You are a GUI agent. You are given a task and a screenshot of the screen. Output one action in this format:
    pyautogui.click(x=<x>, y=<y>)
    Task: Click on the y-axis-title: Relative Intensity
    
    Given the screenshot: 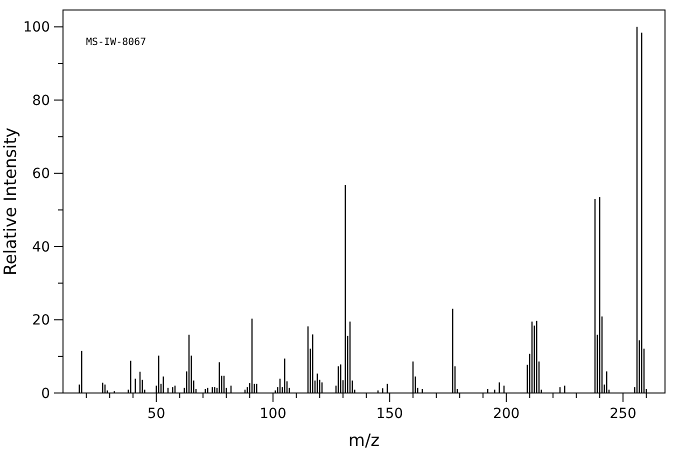 What is the action you would take?
    pyautogui.click(x=11, y=202)
    